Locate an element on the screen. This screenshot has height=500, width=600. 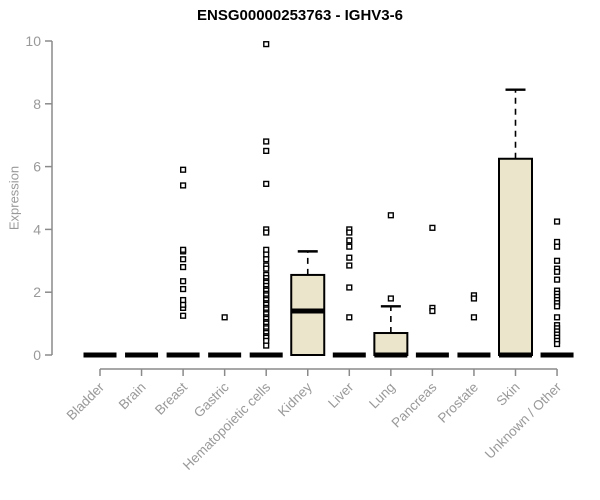
x-category-label: Prostate is located at coordinates (458, 403).